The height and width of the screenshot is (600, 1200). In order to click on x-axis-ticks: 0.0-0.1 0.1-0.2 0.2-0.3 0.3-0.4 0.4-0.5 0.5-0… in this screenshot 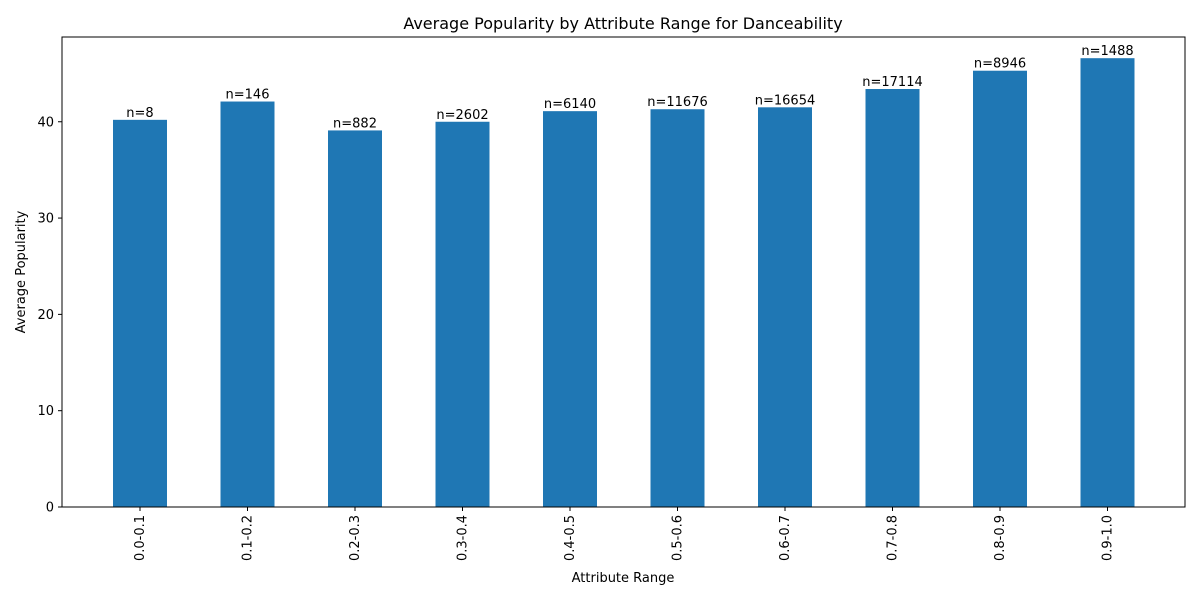, I will do `click(624, 534)`.